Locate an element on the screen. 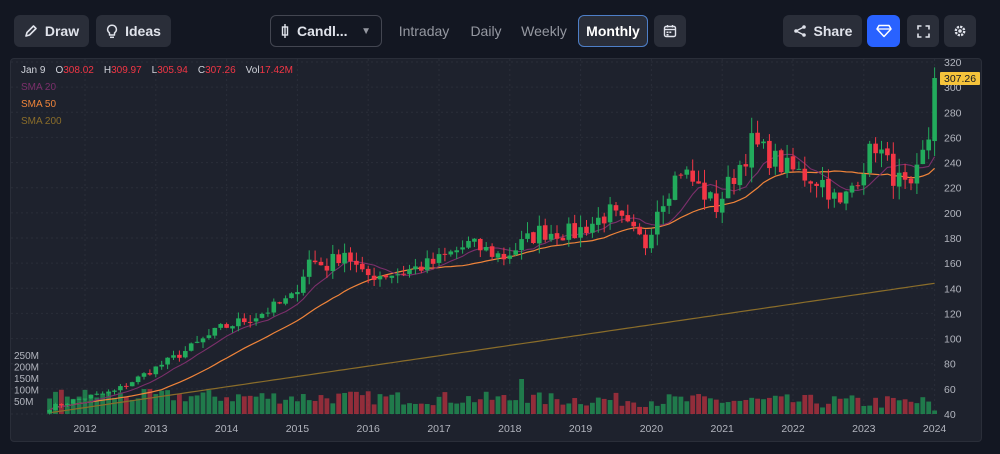 This screenshot has width=1000, height=454. time-axis-label: 2023 is located at coordinates (864, 429).